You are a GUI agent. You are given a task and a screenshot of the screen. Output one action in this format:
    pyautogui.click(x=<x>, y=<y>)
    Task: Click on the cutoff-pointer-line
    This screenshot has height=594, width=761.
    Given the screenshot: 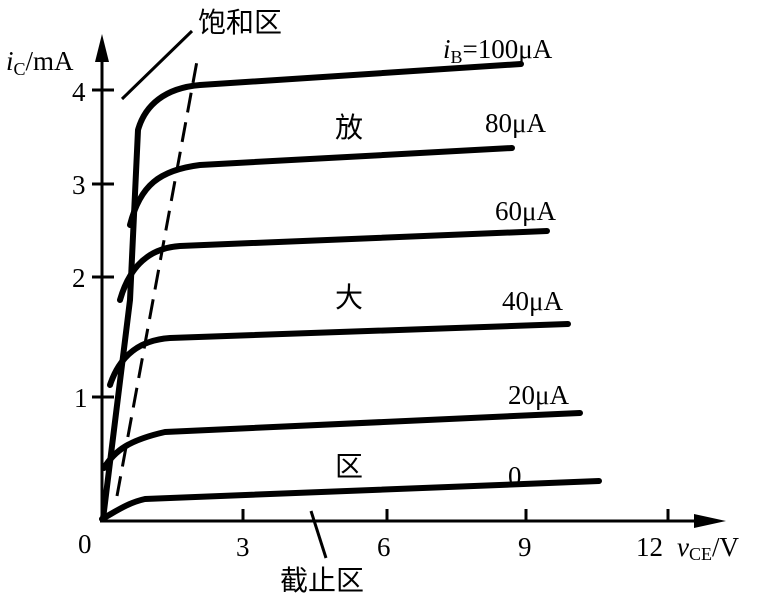 What is the action you would take?
    pyautogui.click(x=318, y=534)
    